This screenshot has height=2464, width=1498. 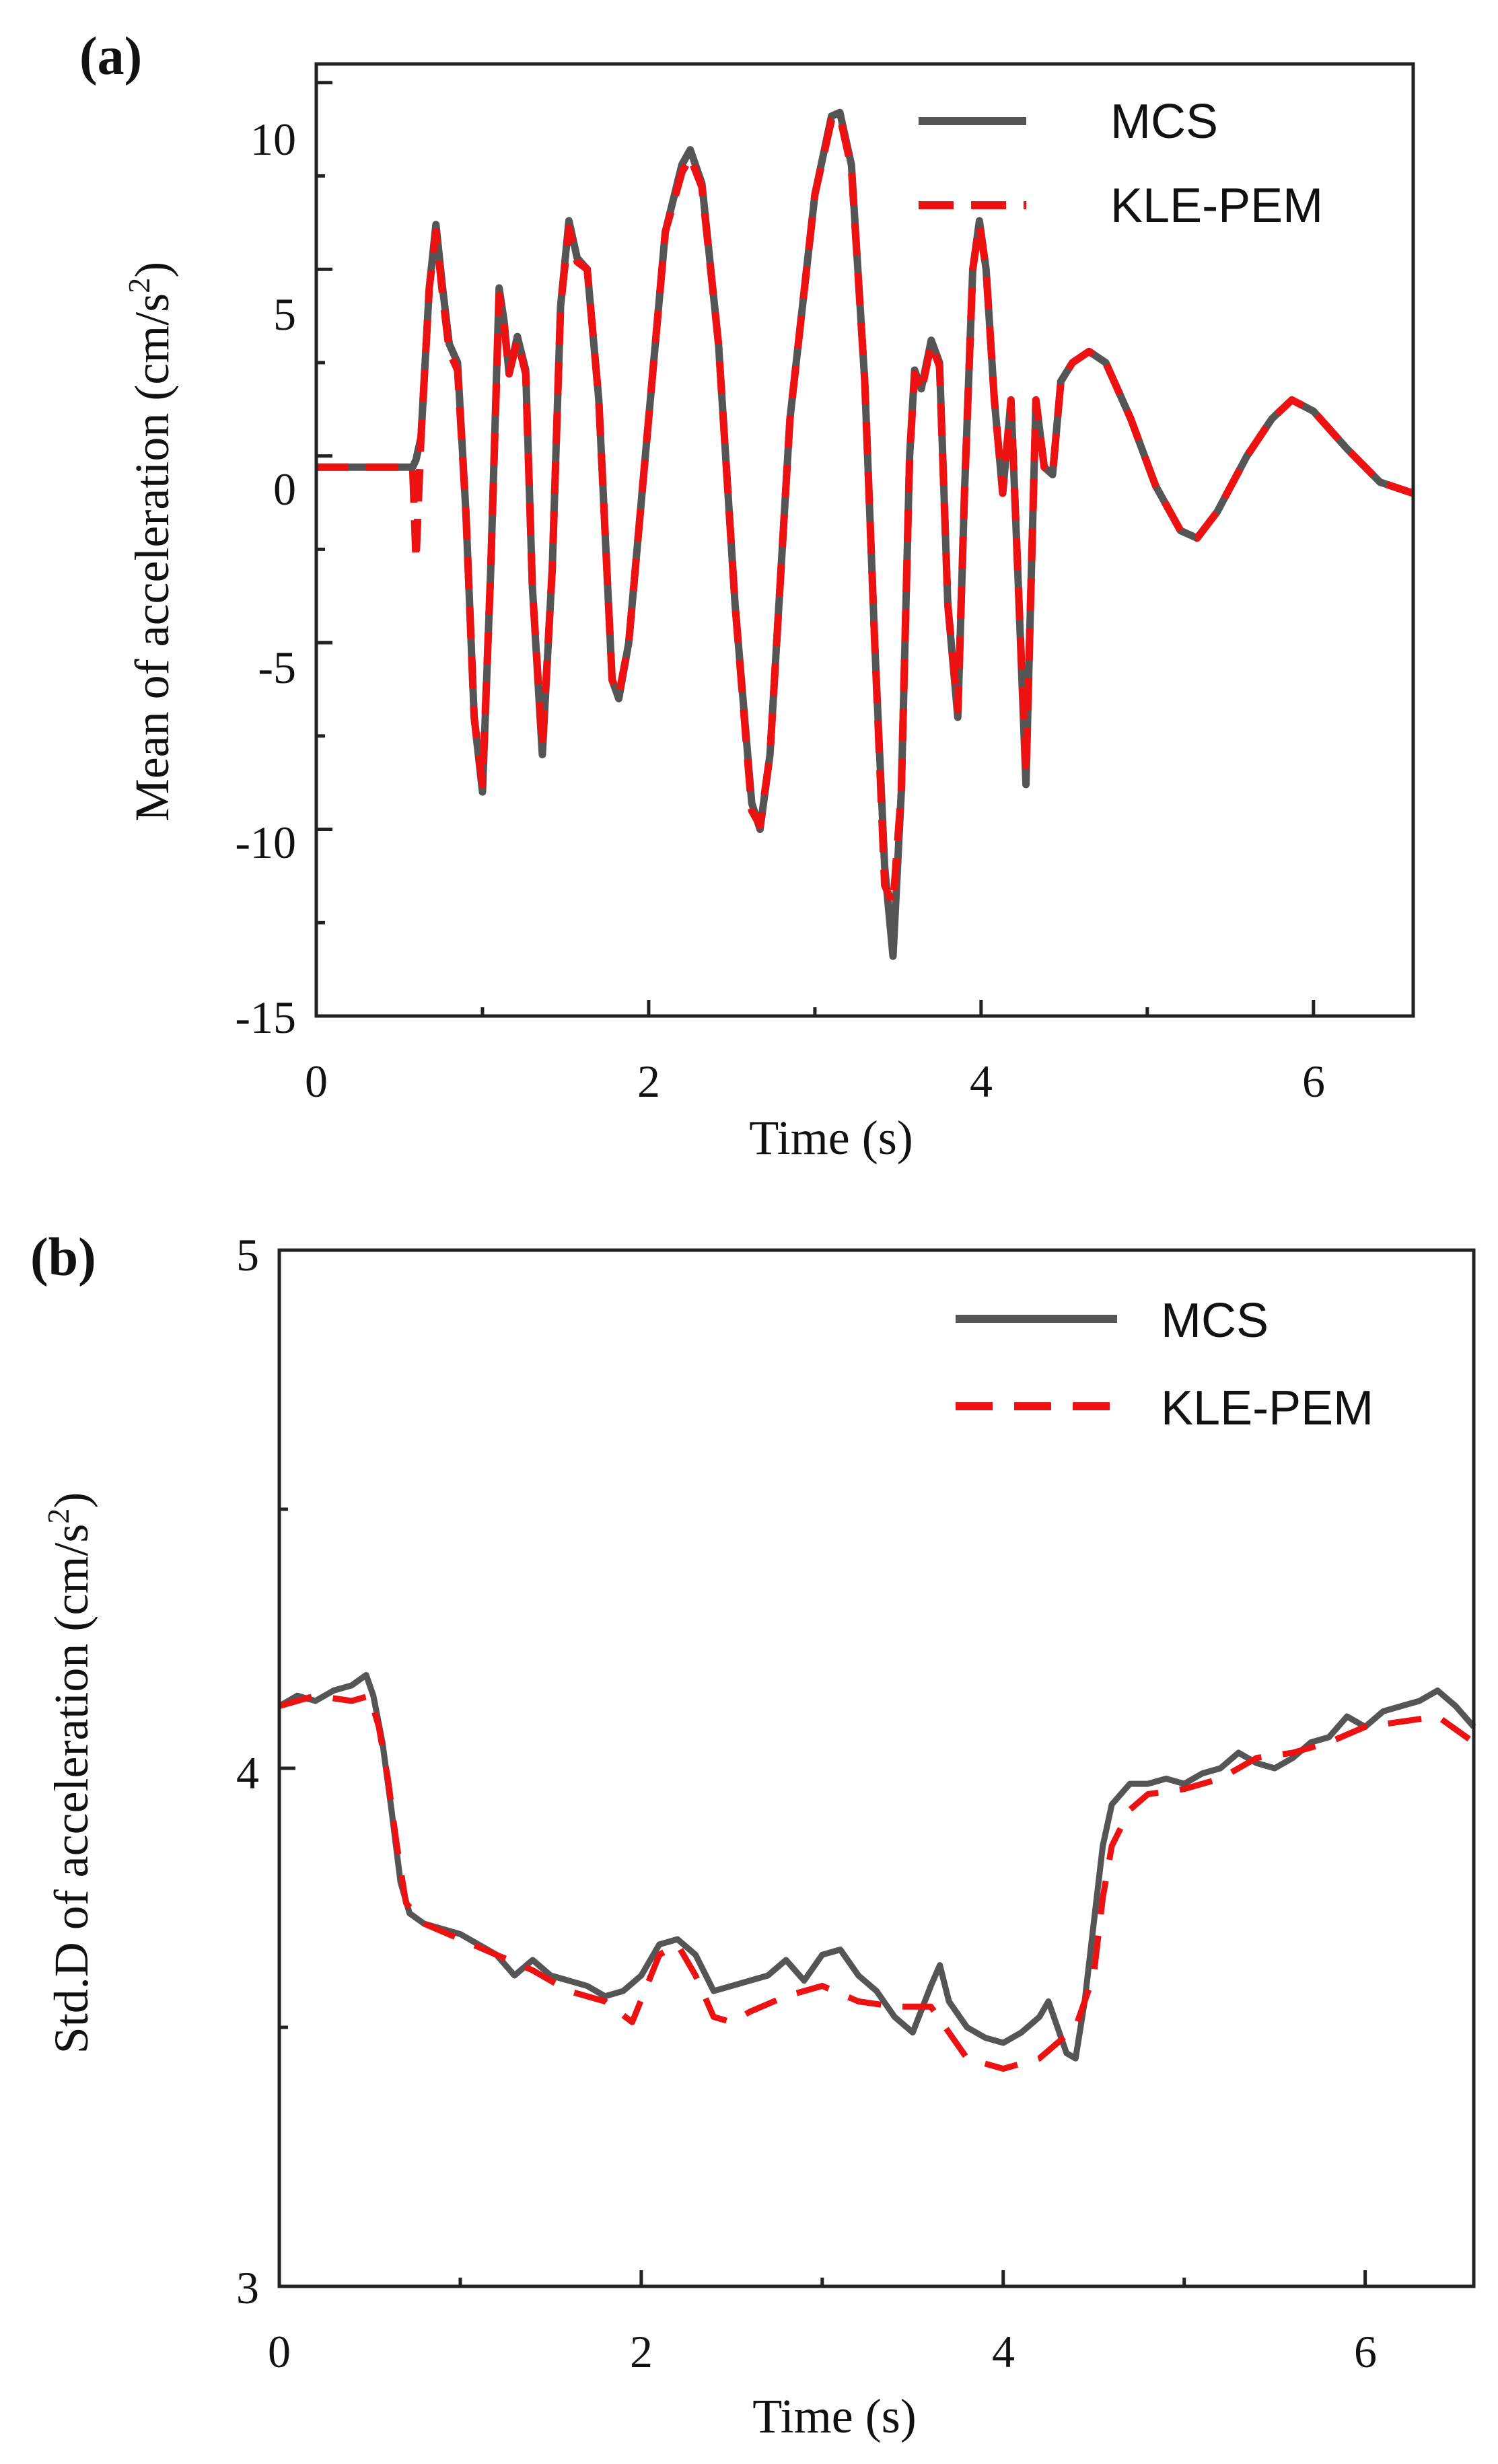 What do you see at coordinates (265, 842) in the screenshot?
I see `y-tick-label: -10` at bounding box center [265, 842].